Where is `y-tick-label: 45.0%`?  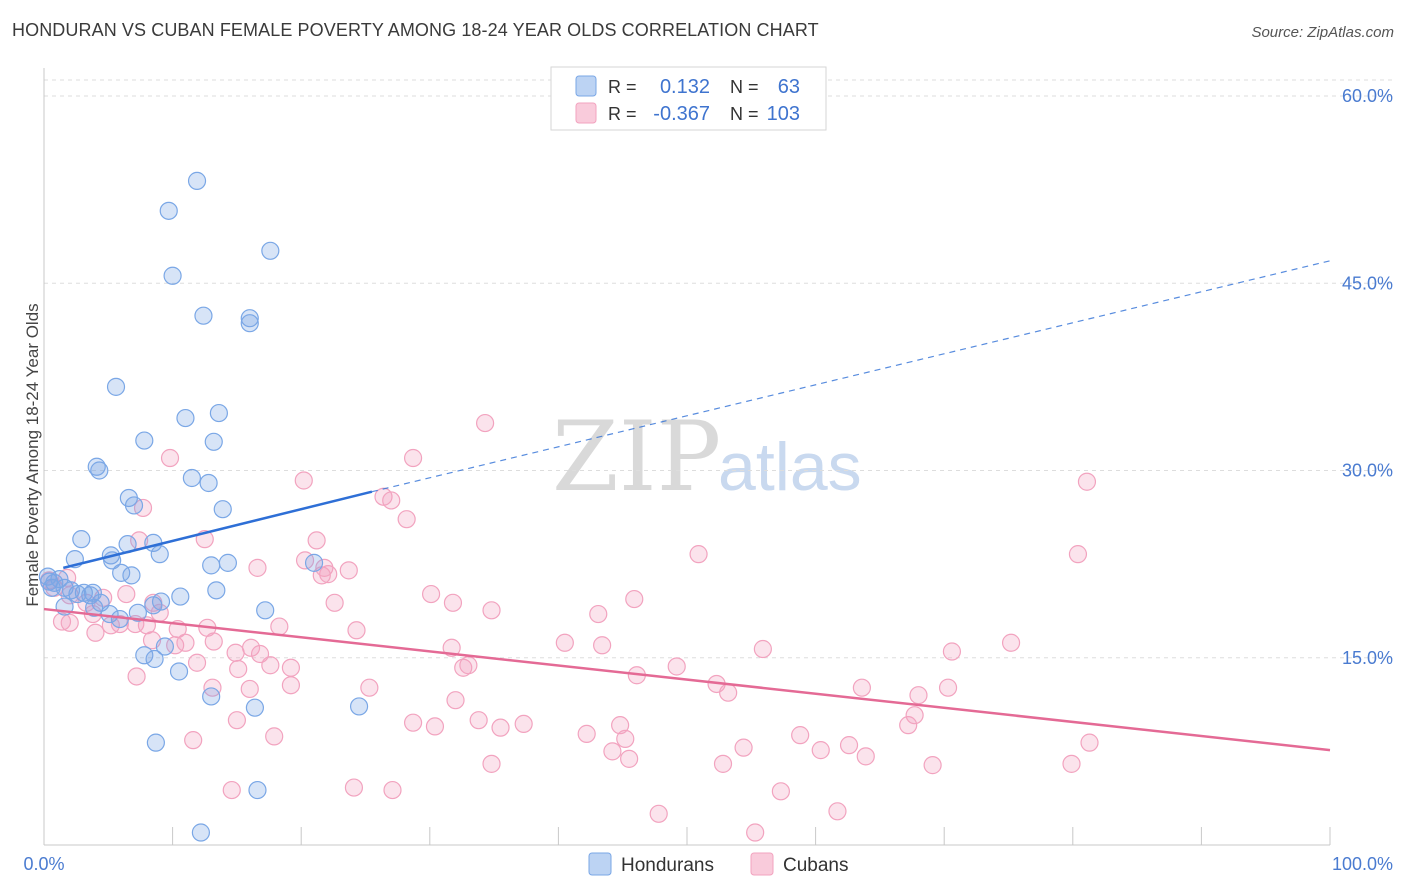
y-tick-label: 45.0% is located at coordinates (1367, 283).